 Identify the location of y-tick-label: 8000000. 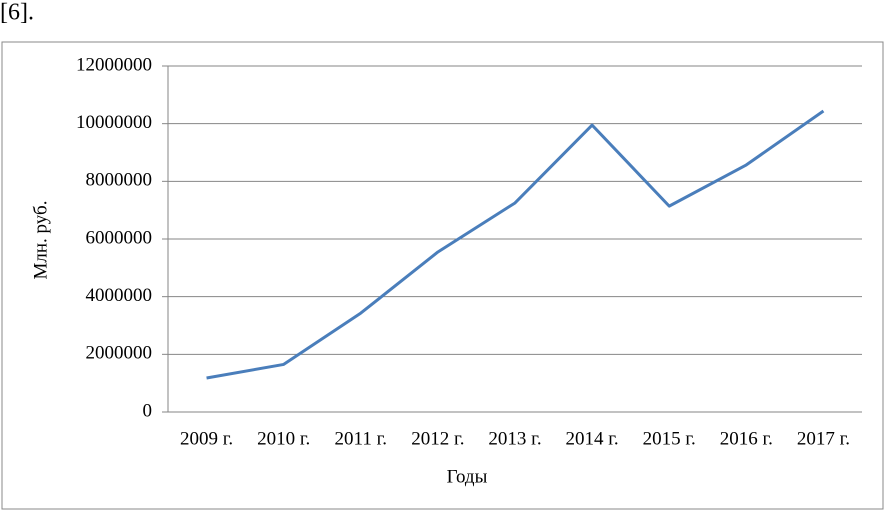
(119, 180).